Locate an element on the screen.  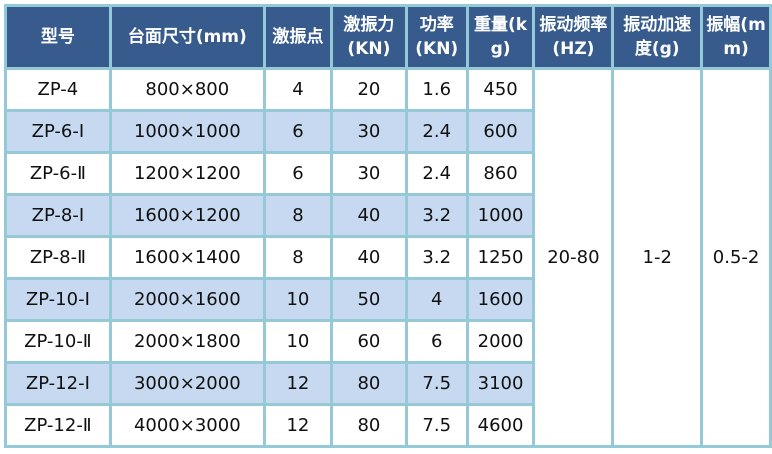
table-cell: 3000×2000 is located at coordinates (187, 383).